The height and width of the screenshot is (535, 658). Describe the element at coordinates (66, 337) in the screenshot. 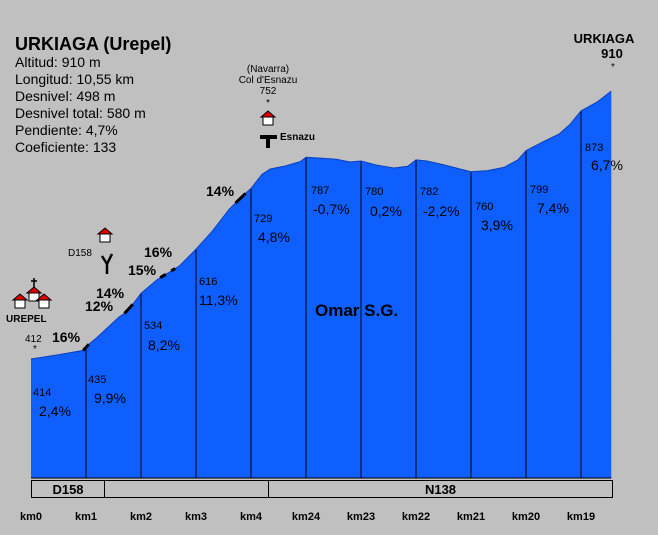

I see `steep-label-1: 16%` at that location.